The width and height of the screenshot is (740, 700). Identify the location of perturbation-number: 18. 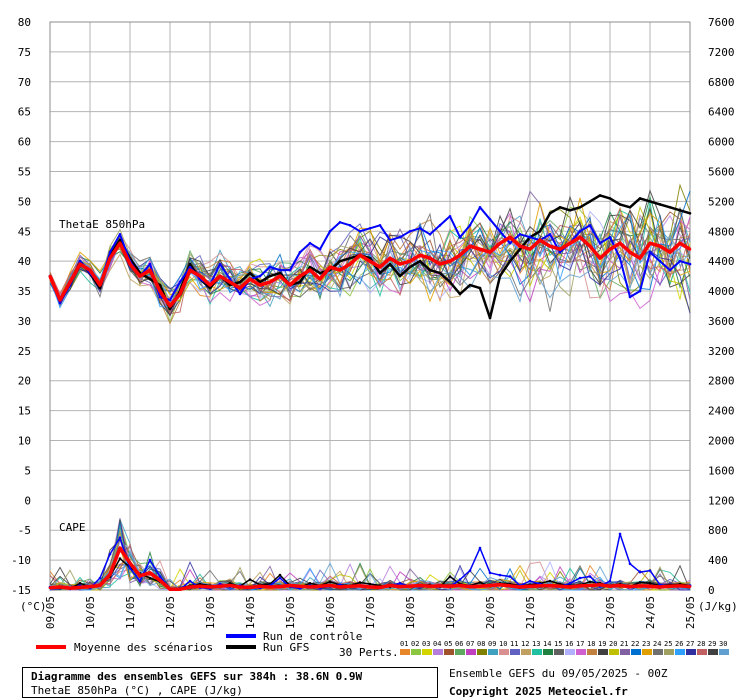
(591, 644).